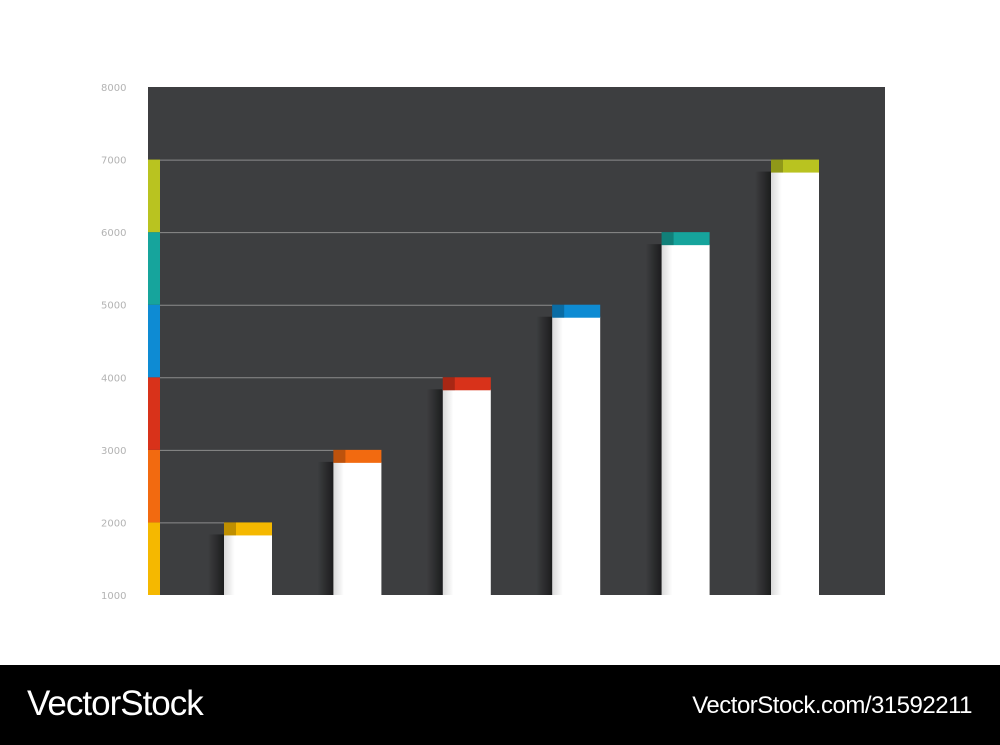 This screenshot has height=745, width=1000. What do you see at coordinates (113, 233) in the screenshot?
I see `y-tick-label: 6000` at bounding box center [113, 233].